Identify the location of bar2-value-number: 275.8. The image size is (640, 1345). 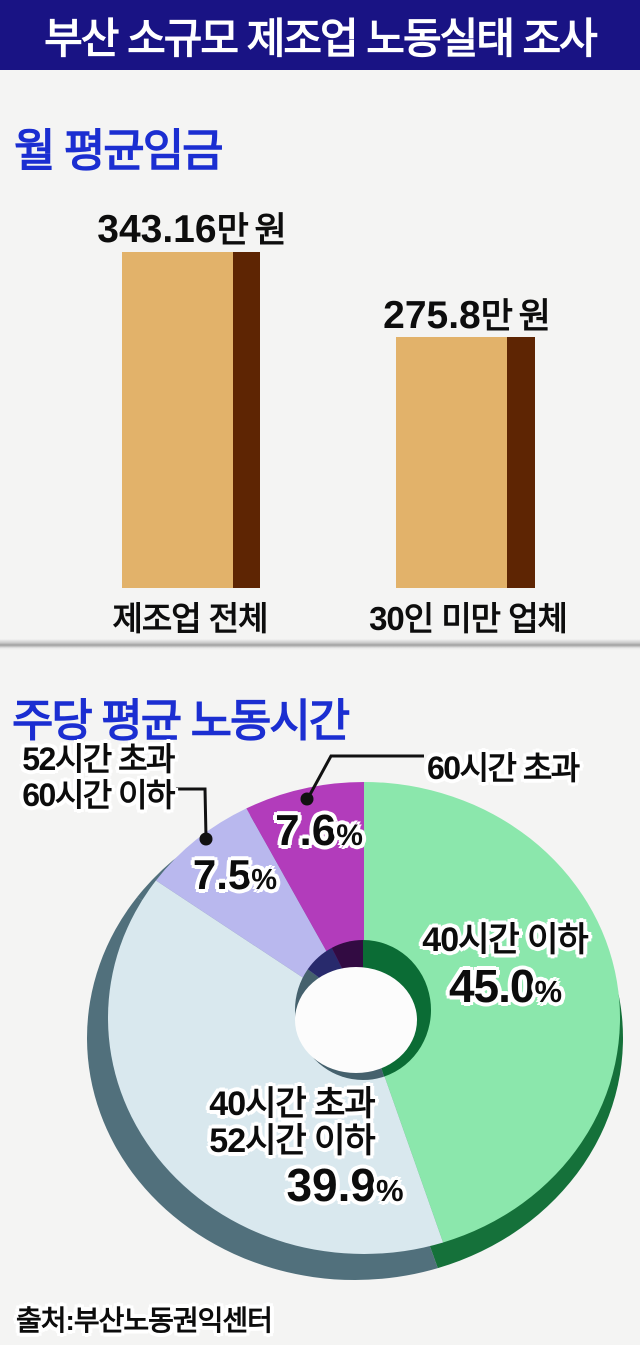
(432, 315).